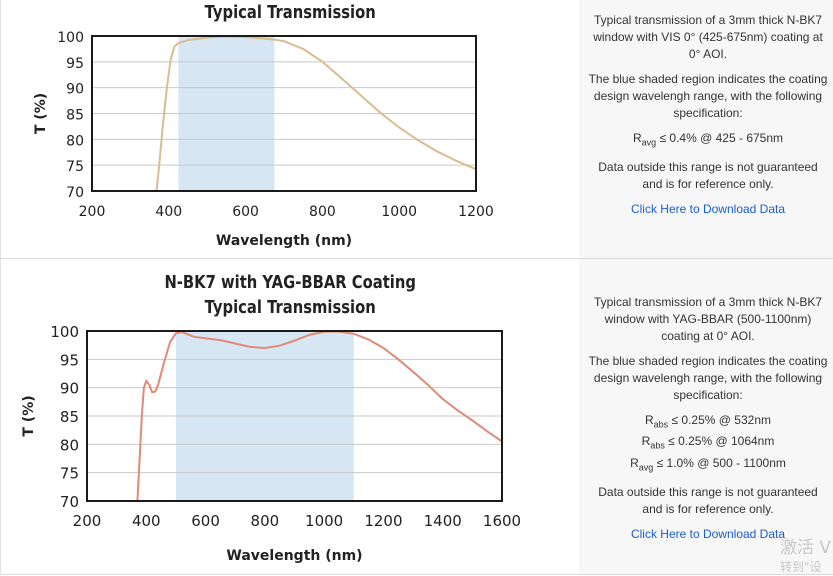 The width and height of the screenshot is (833, 576). What do you see at coordinates (806, 548) in the screenshot?
I see `activation-watermark: 激活 V` at bounding box center [806, 548].